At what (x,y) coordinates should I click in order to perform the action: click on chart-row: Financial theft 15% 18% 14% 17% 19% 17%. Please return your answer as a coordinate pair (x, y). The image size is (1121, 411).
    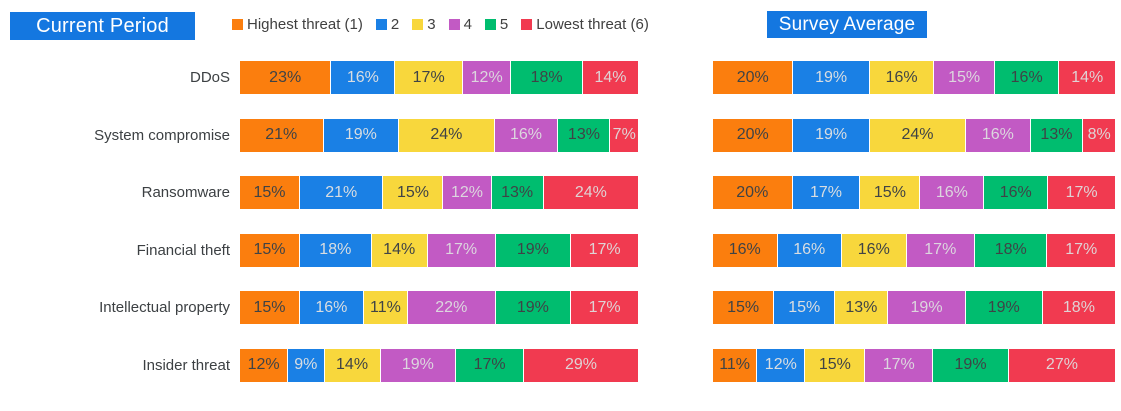
    Looking at the image, I should click on (387, 250).